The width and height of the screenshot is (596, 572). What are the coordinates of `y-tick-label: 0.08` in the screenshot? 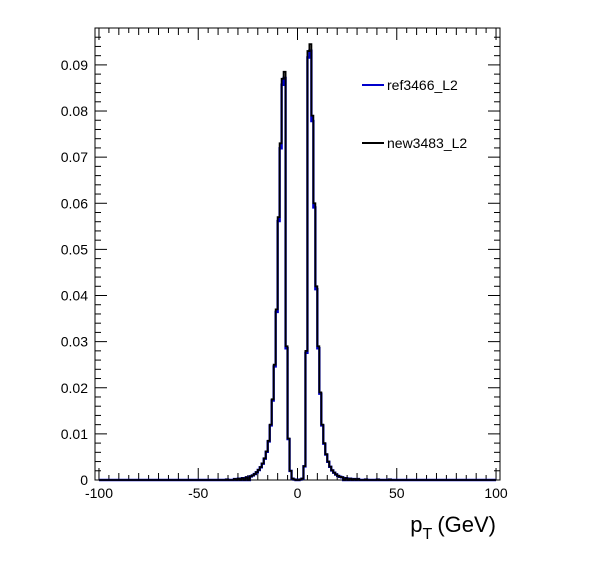 It's located at (74, 111).